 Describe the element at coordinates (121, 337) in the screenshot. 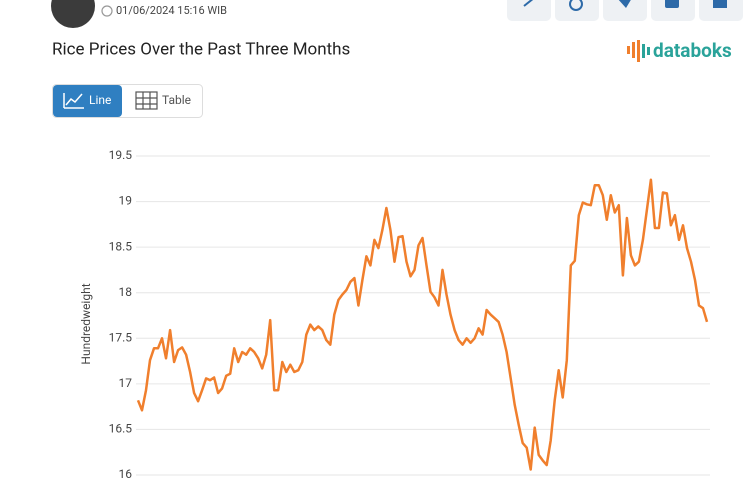

I see `y-tick-label: 17.5` at that location.